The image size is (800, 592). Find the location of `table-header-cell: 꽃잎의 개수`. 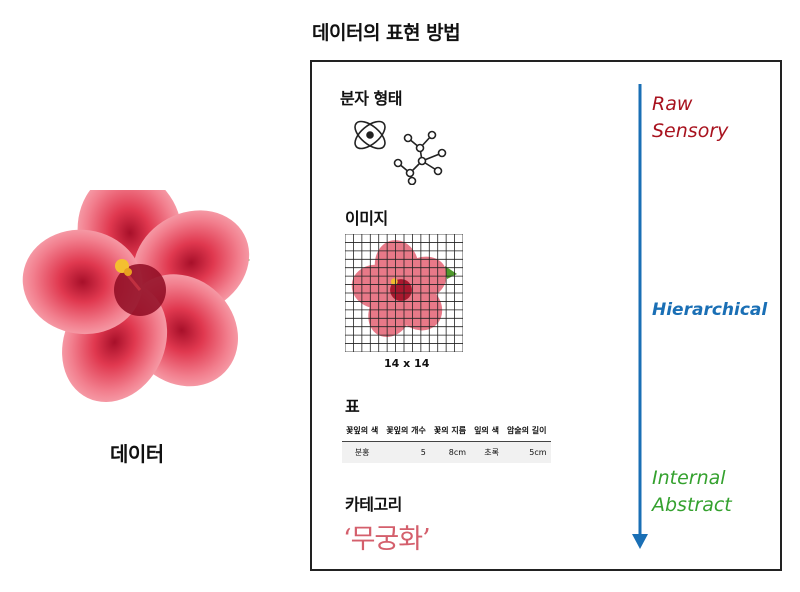

table-header-cell: 꽃잎의 개수 is located at coordinates (406, 432).